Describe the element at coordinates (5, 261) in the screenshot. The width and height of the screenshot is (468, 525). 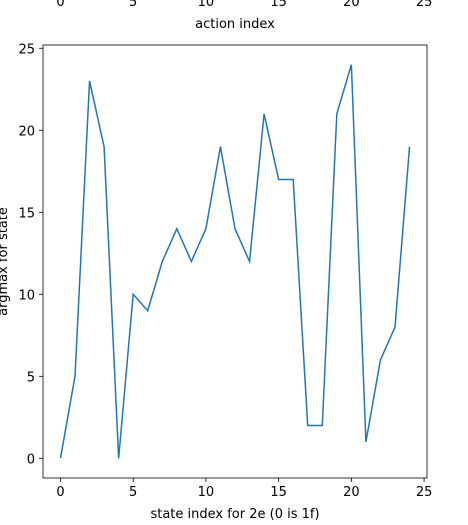
I see `y-axis-label: argmax for state` at that location.